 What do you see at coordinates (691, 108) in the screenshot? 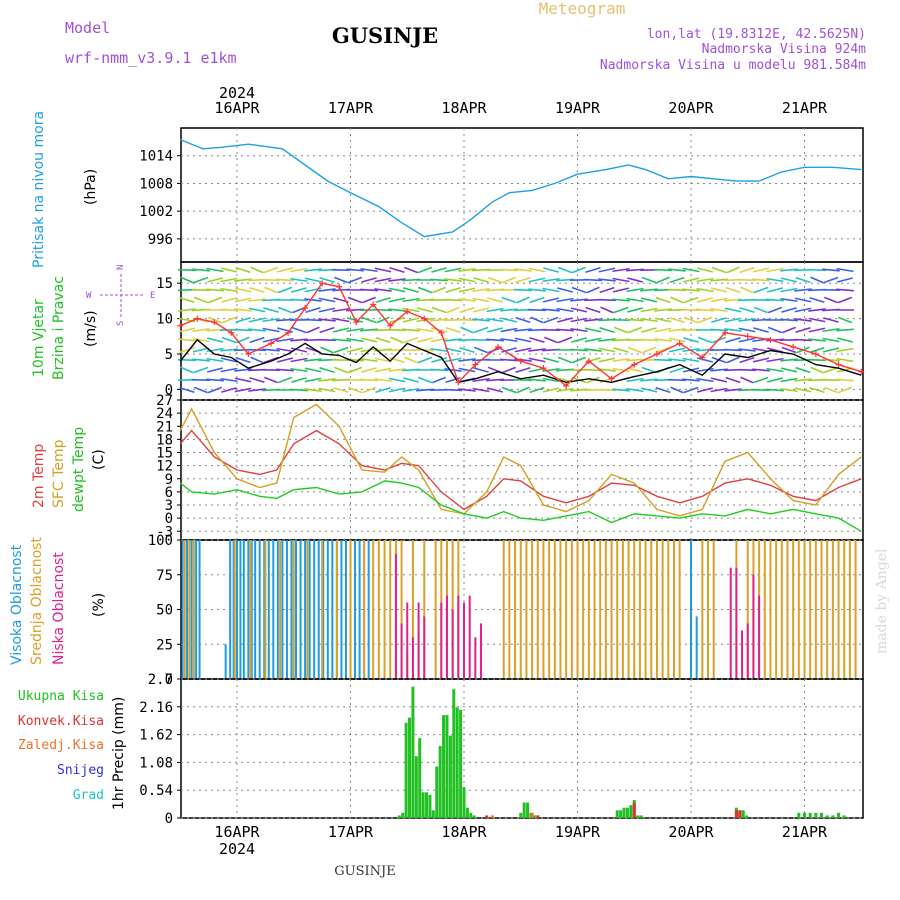
I see `x-tick-label-top: 20APR` at bounding box center [691, 108].